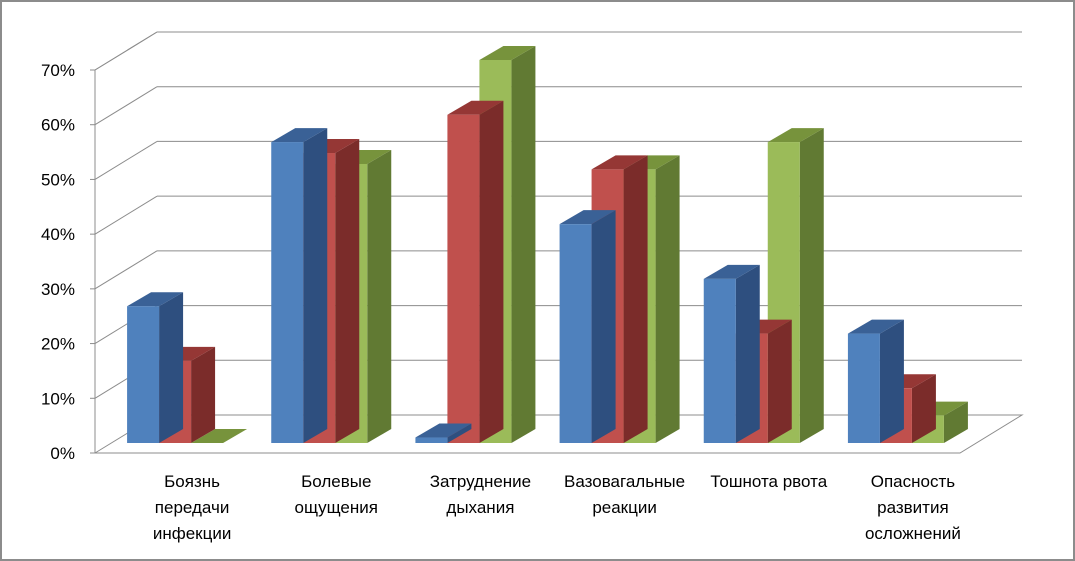 The height and width of the screenshot is (561, 1075). What do you see at coordinates (62, 453) in the screenshot?
I see `y-tick-label: 0%` at bounding box center [62, 453].